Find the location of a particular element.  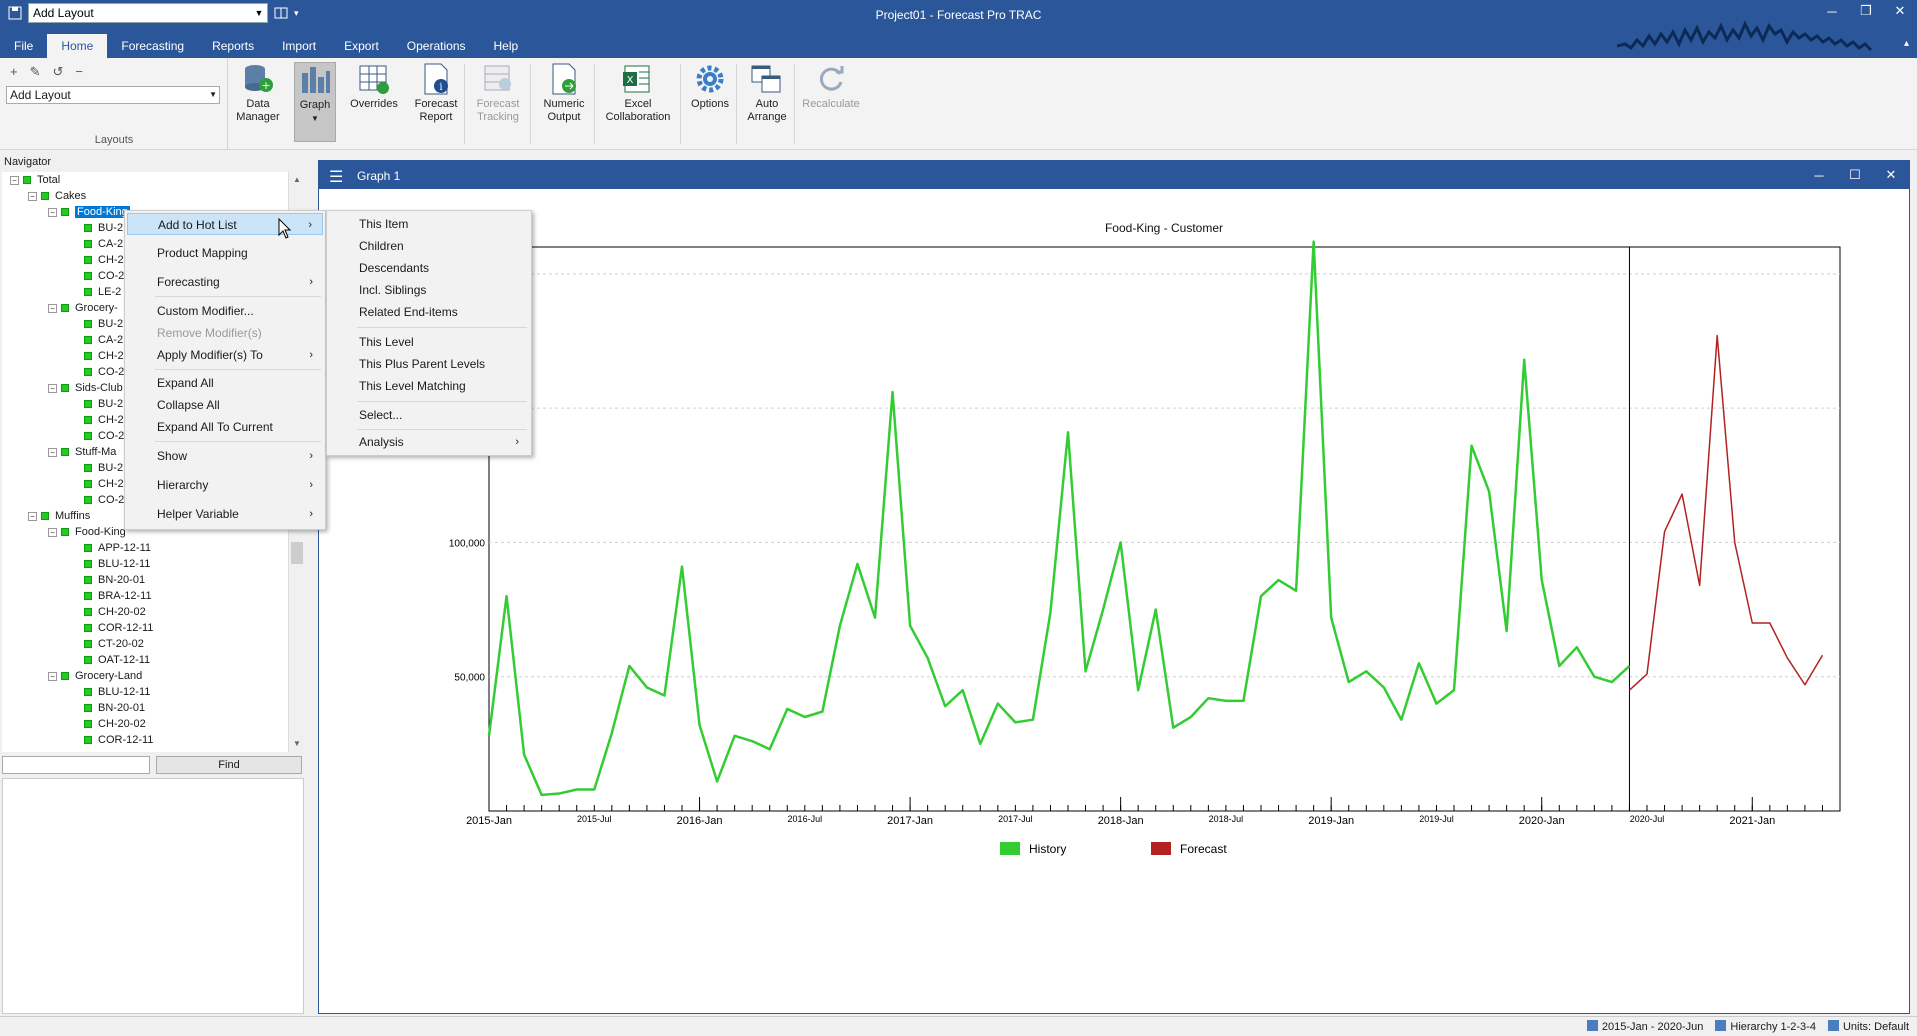

tree-leaf: OAT-12-11 is located at coordinates (117, 660).